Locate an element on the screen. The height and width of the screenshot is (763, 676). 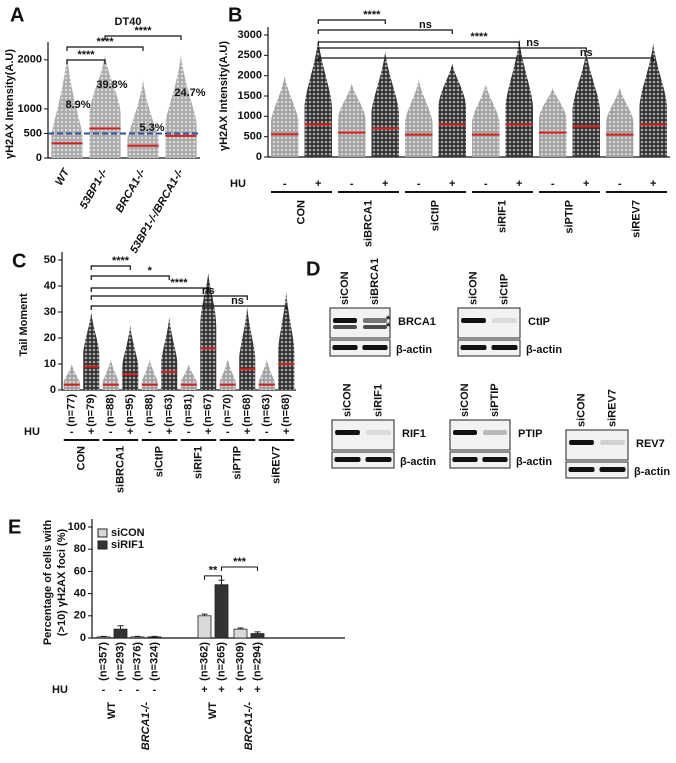
n-label: (n=81) is located at coordinates (189, 410).